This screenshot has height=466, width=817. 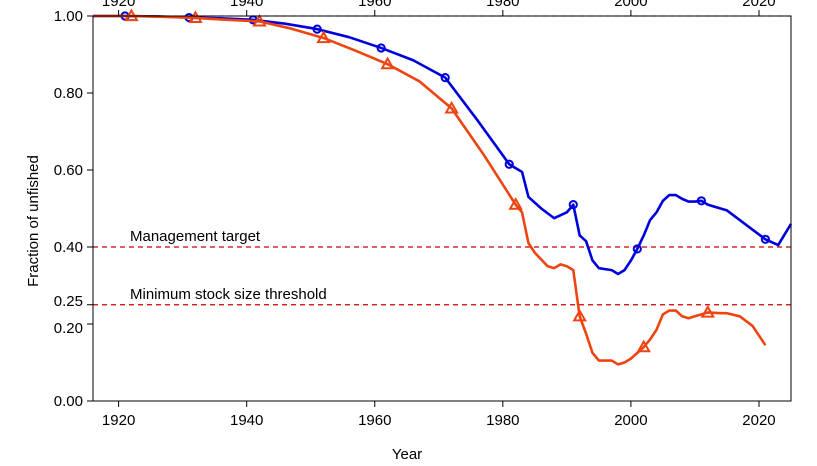 I want to click on y-tick-label-5: 0.80, so click(x=68, y=93).